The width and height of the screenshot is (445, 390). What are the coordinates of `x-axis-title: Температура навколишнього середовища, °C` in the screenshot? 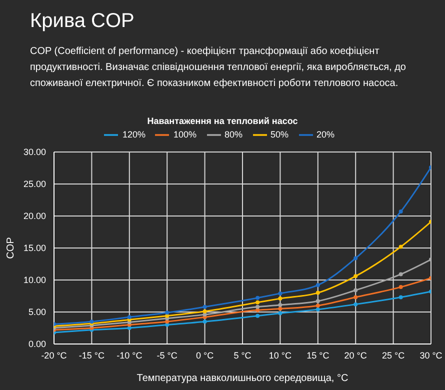 It's located at (242, 378).